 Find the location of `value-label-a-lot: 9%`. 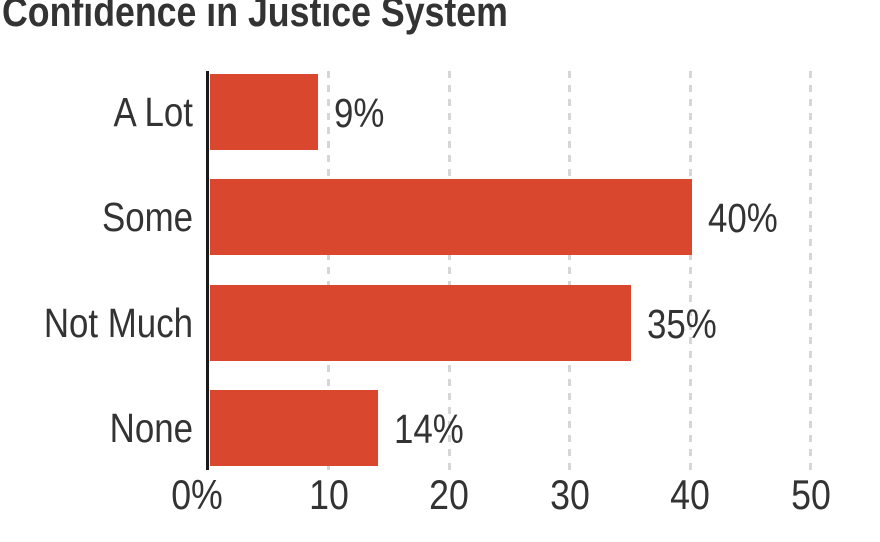

value-label-a-lot: 9% is located at coordinates (359, 113).